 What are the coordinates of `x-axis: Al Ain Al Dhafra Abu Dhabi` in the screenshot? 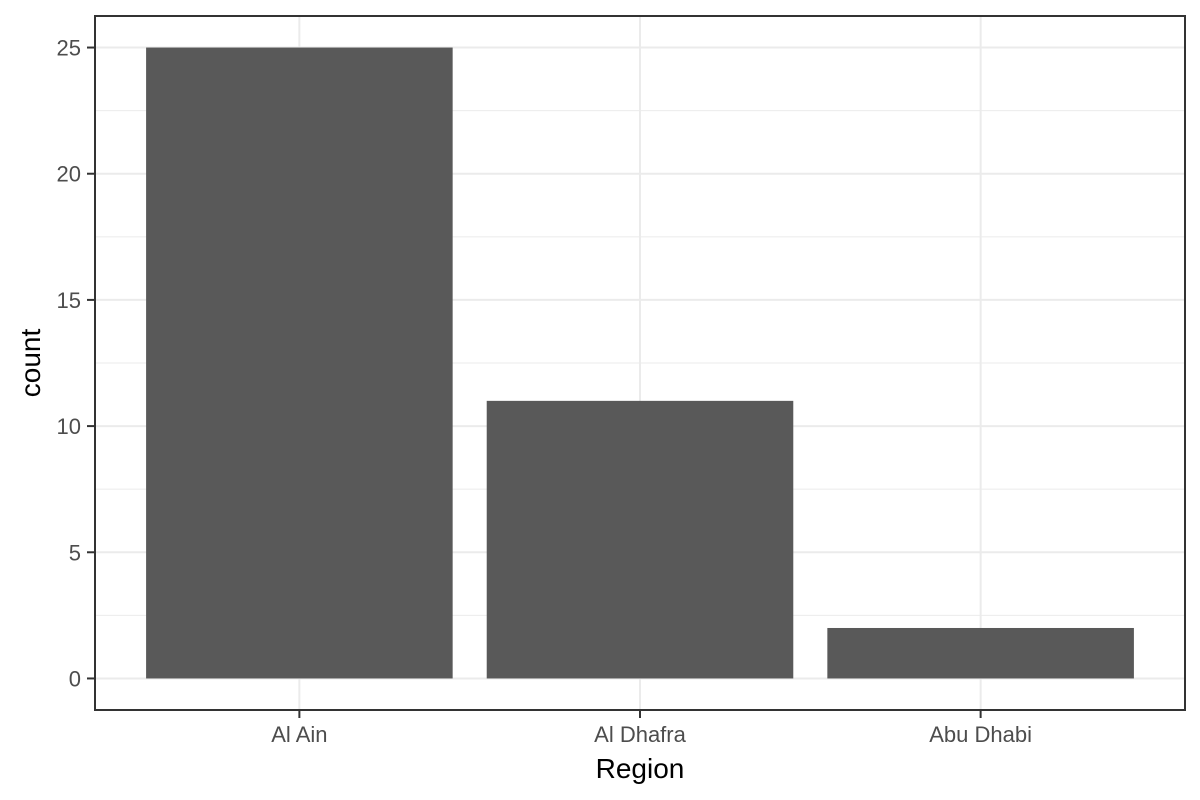 It's located at (651, 728).